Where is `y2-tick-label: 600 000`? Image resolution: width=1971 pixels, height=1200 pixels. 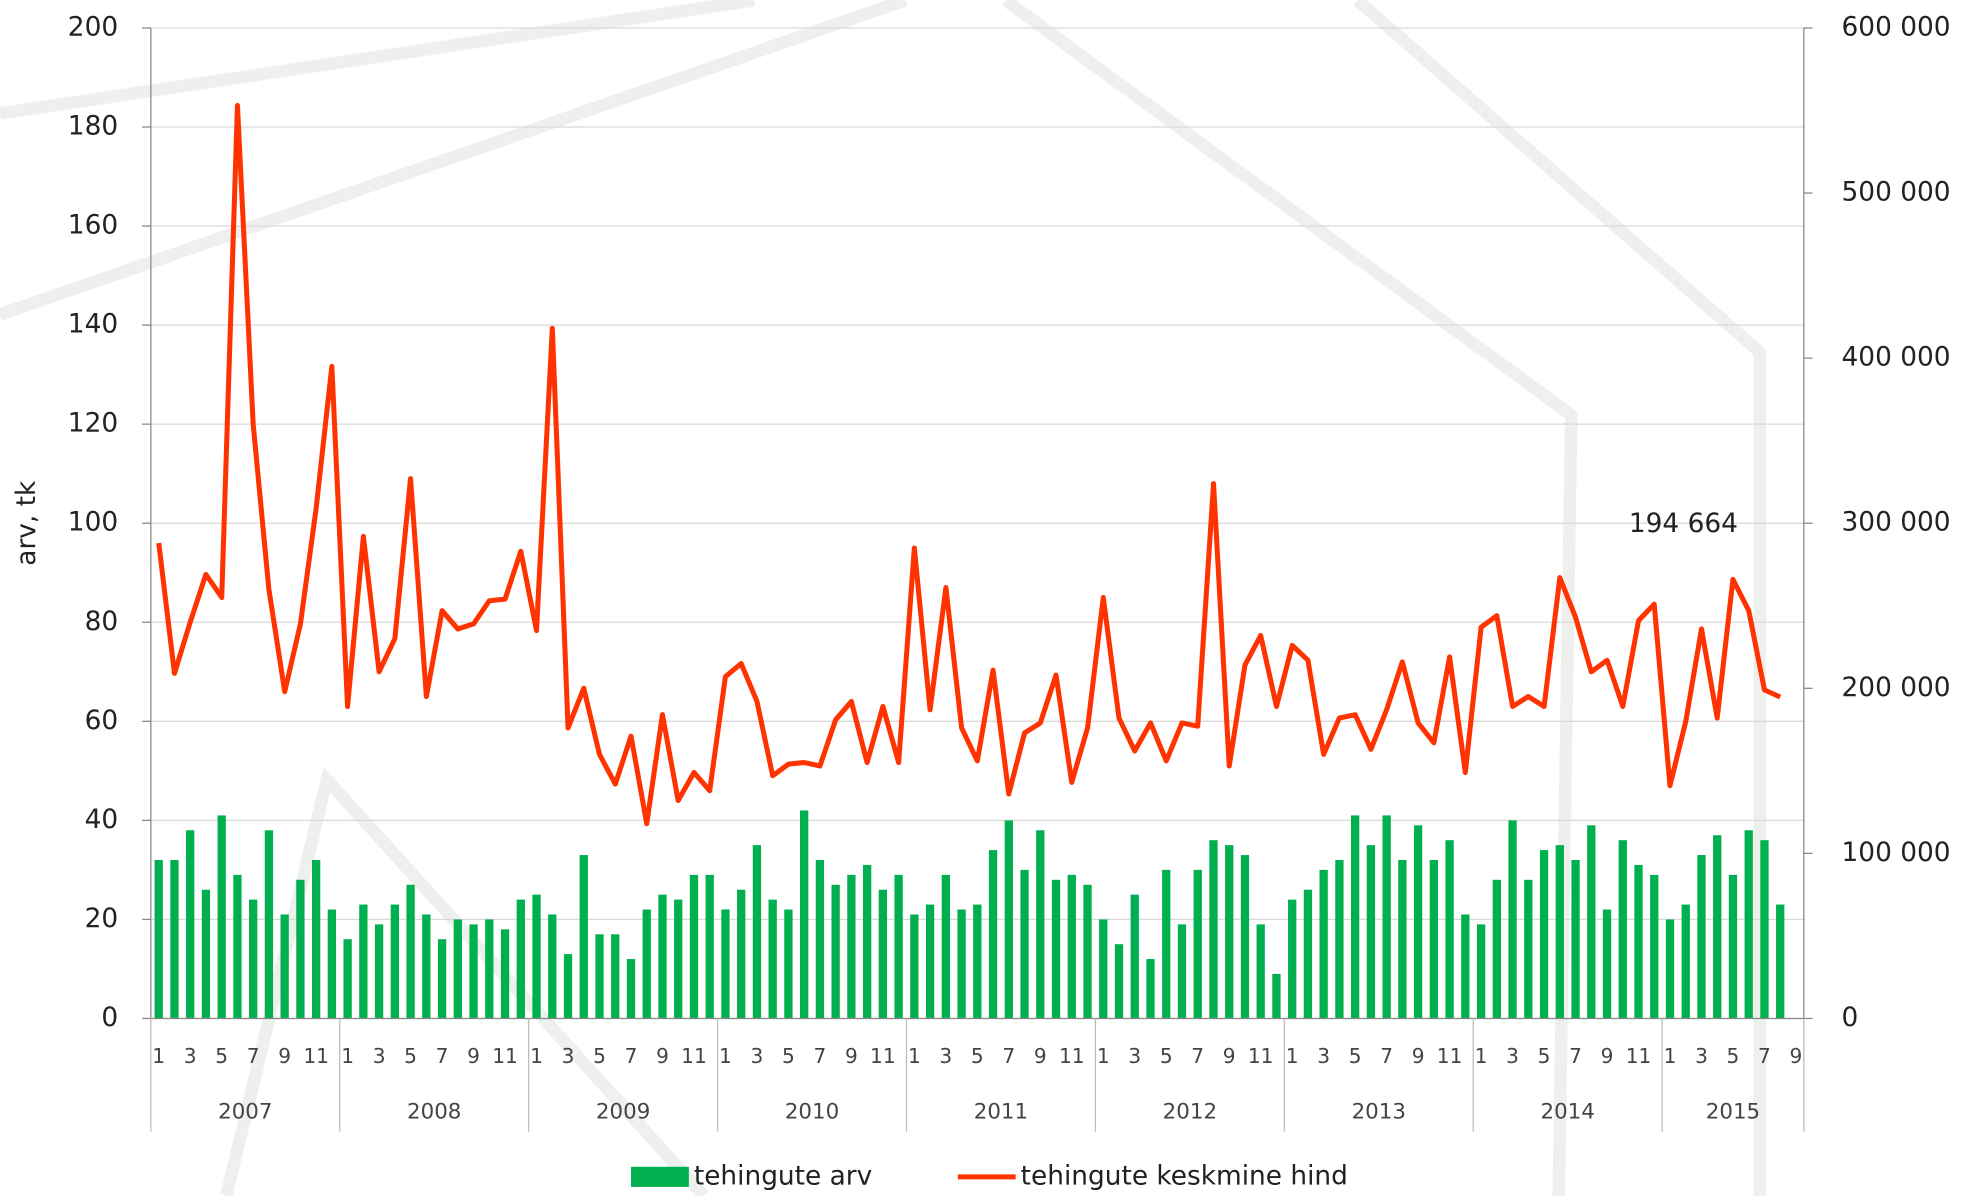
y2-tick-label: 600 000 is located at coordinates (1896, 27).